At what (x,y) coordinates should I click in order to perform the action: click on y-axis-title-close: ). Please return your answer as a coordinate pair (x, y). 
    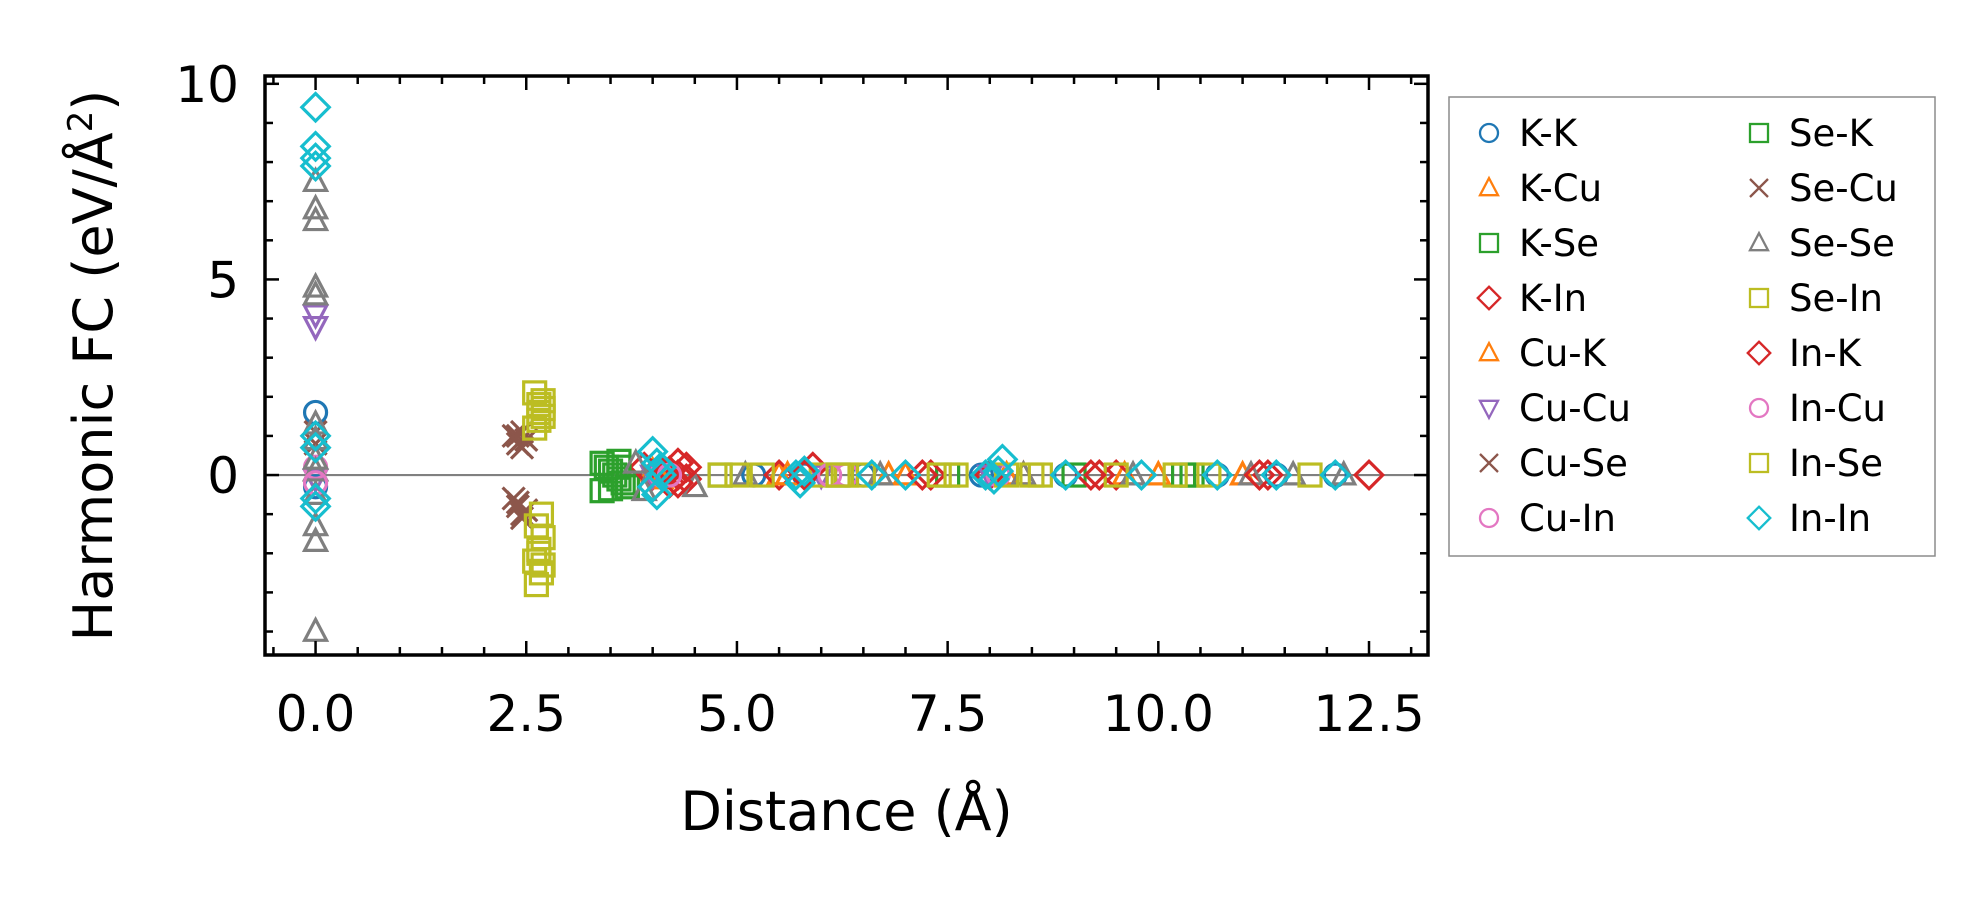
    Looking at the image, I should click on (93, 100).